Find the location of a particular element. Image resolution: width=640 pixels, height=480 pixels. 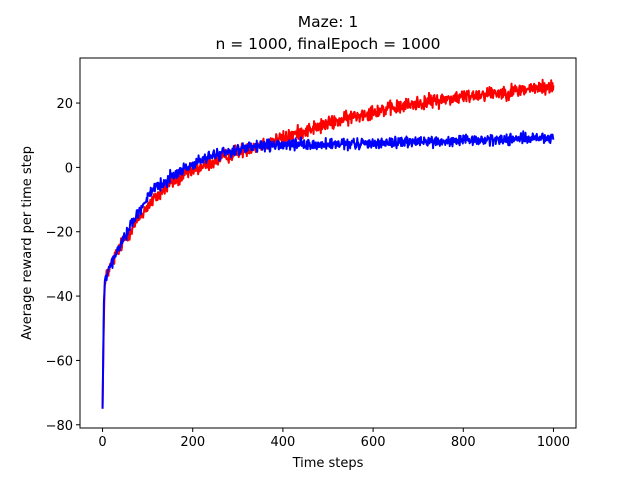

y-axis-title: Average reward per time step is located at coordinates (27, 243).